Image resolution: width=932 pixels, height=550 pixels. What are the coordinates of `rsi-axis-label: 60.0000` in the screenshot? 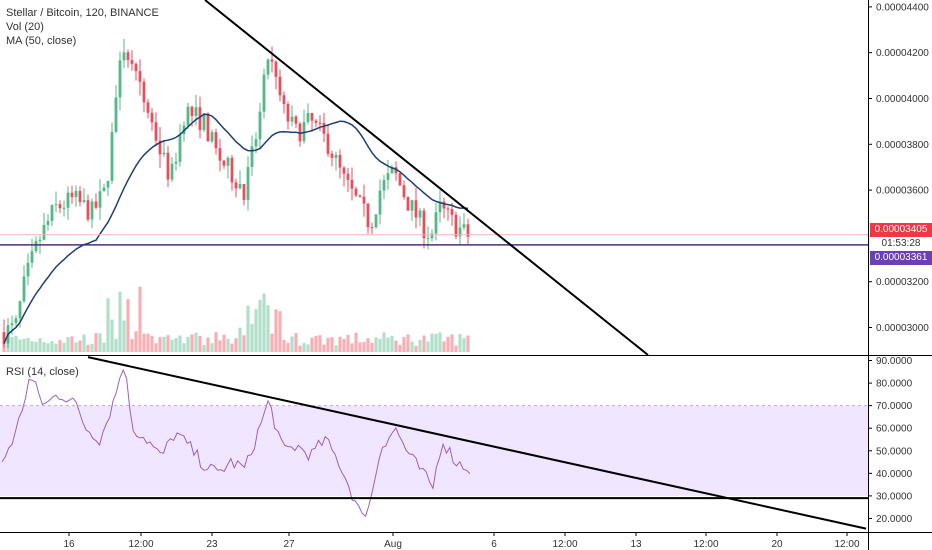 It's located at (894, 429).